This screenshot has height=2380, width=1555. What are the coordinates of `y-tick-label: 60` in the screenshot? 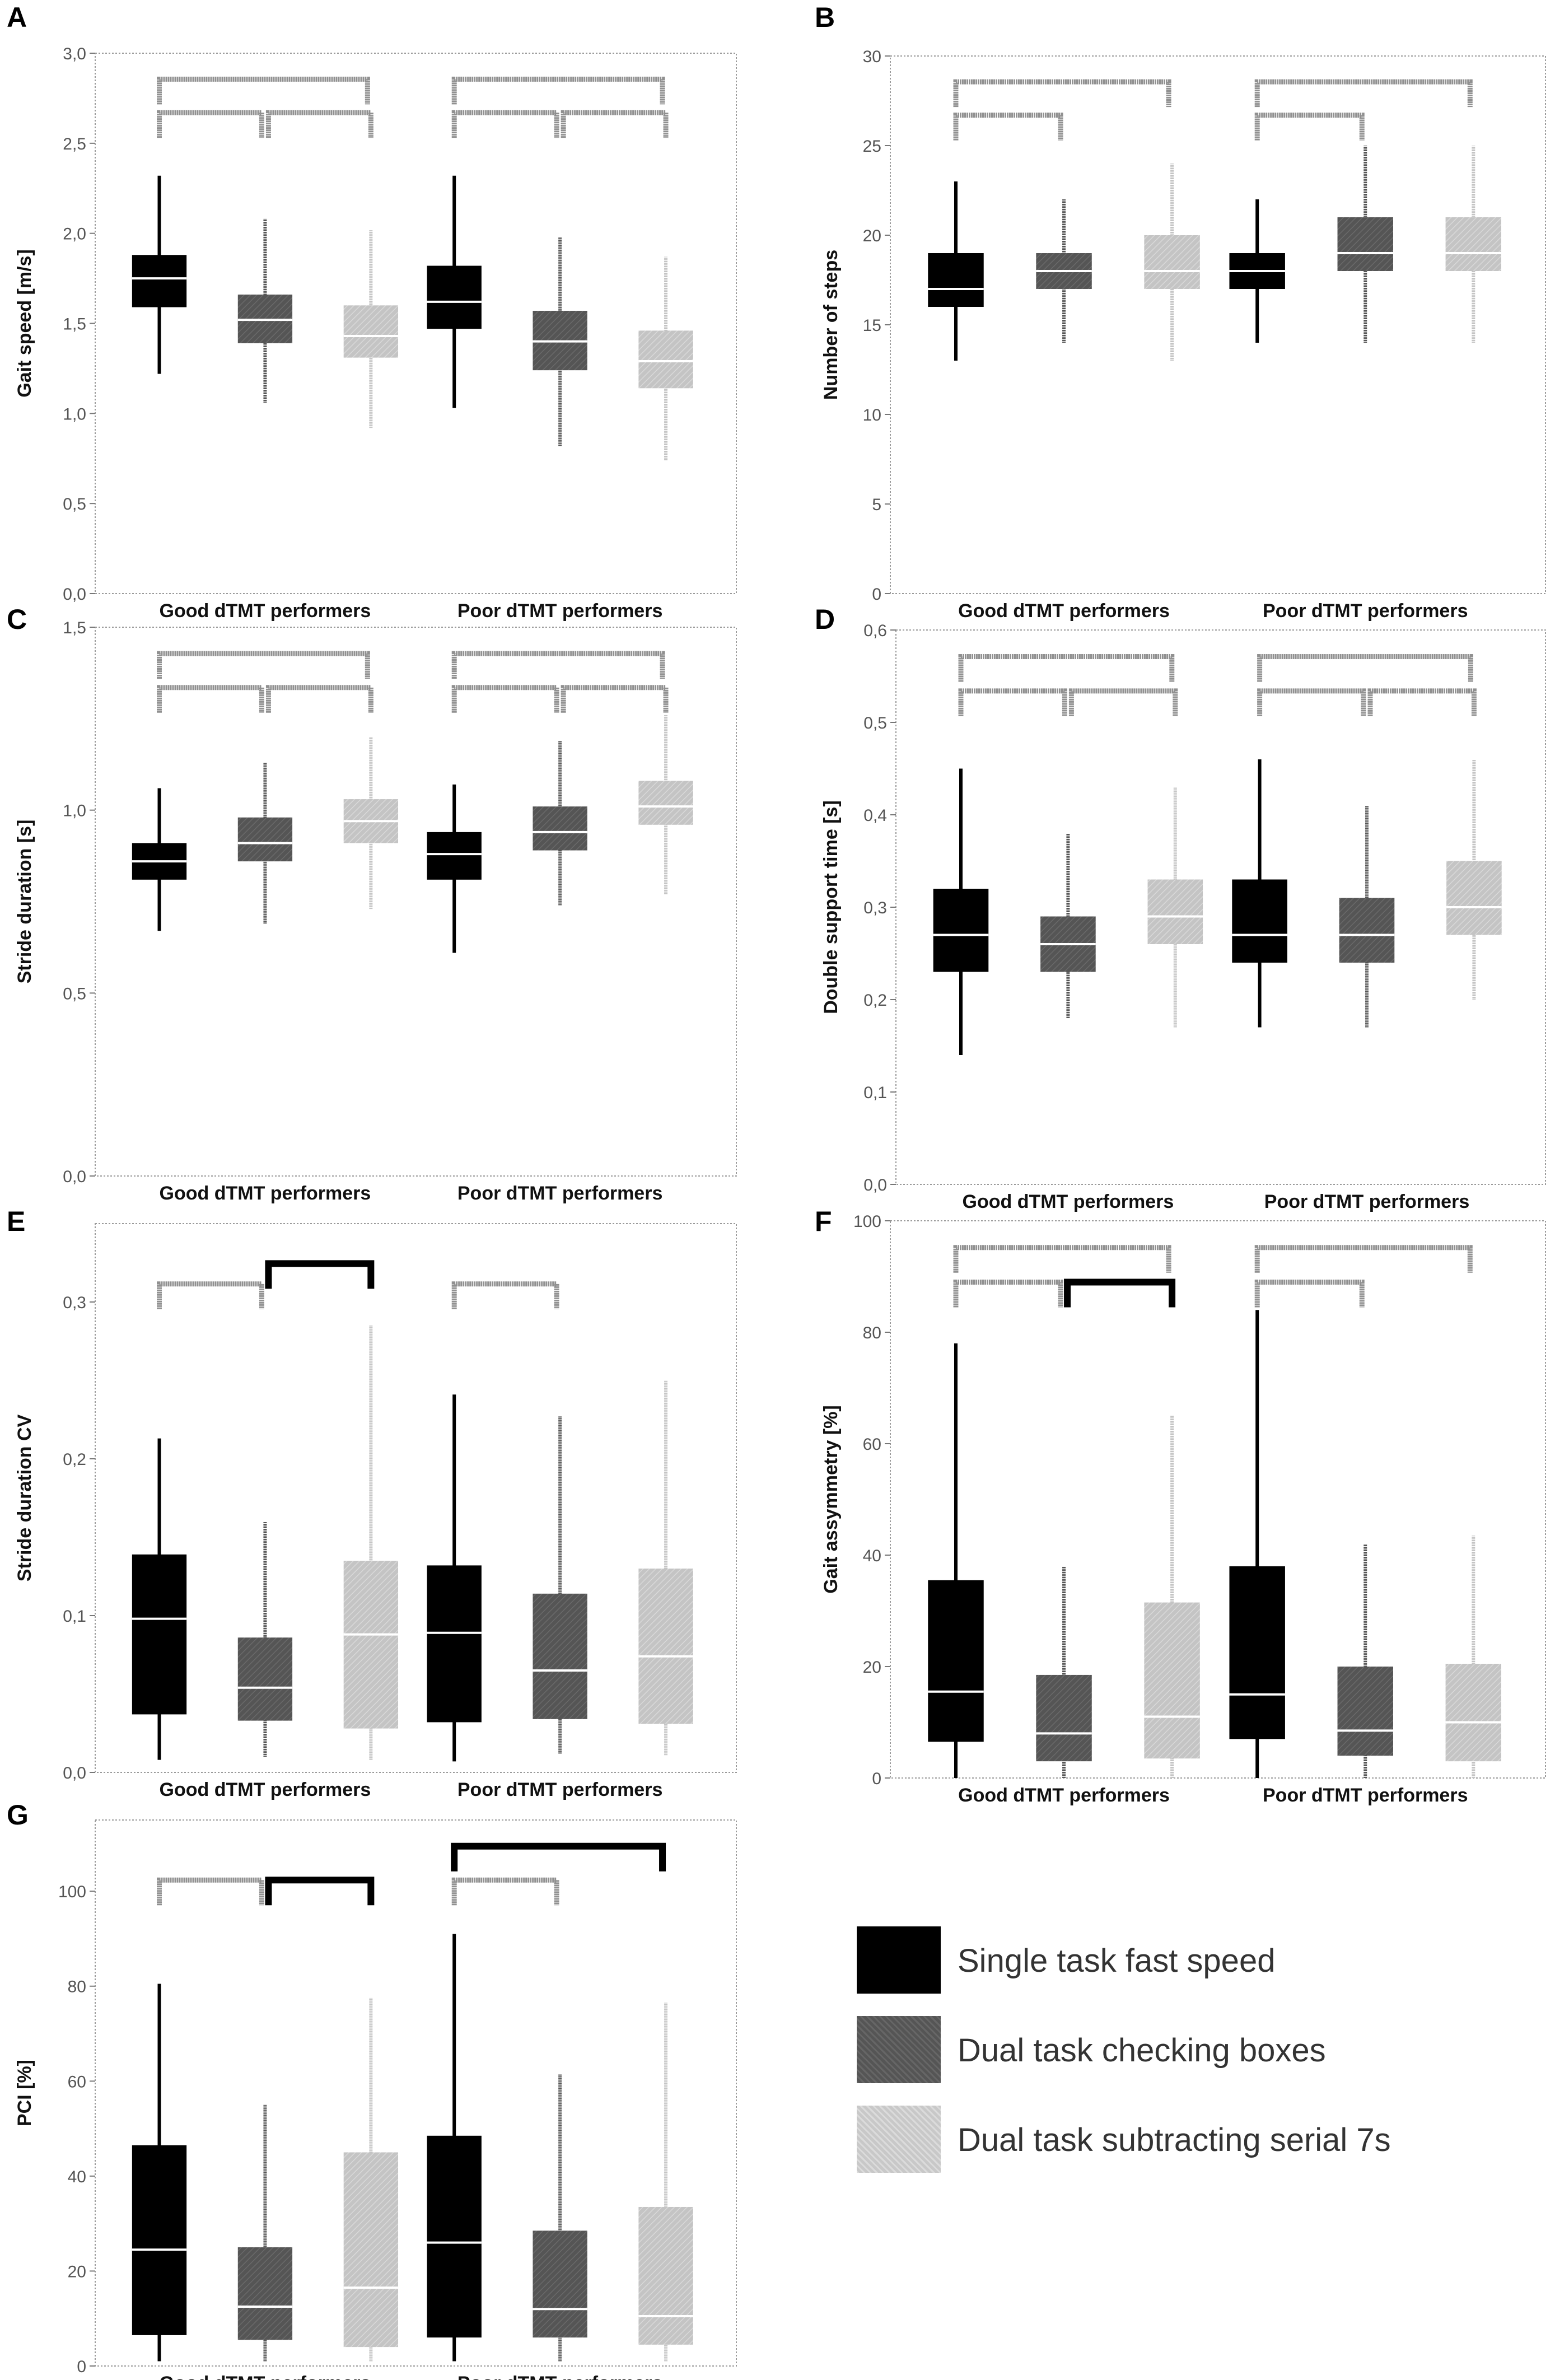 It's located at (872, 1445).